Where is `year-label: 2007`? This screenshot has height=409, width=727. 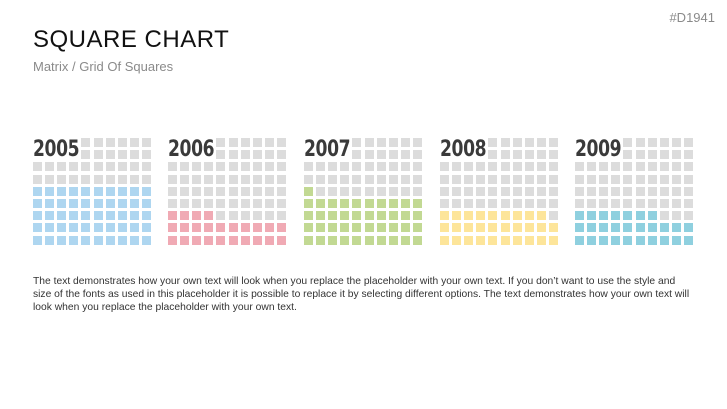 year-label: 2007 is located at coordinates (327, 149).